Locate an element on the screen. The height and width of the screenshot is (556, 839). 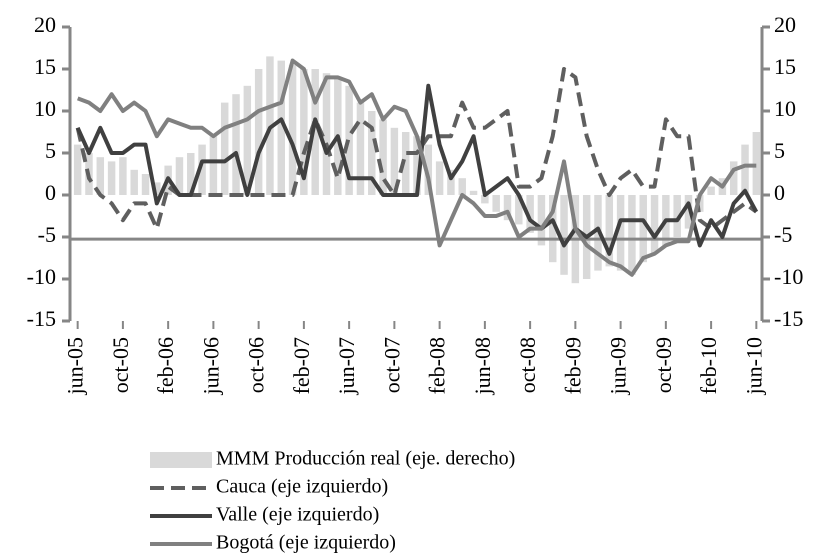
y2-tick-label: 0 is located at coordinates (779, 192).